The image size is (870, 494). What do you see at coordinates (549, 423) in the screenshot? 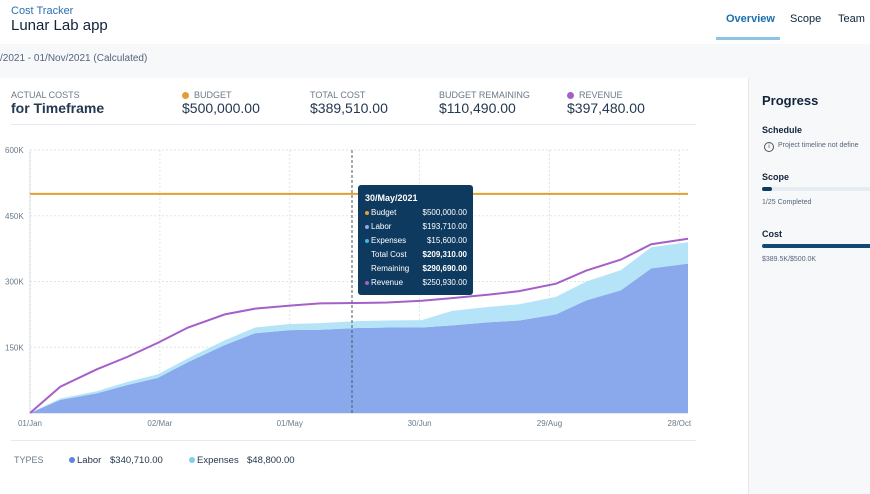
I see `x-tick-label: 29/Aug` at bounding box center [549, 423].